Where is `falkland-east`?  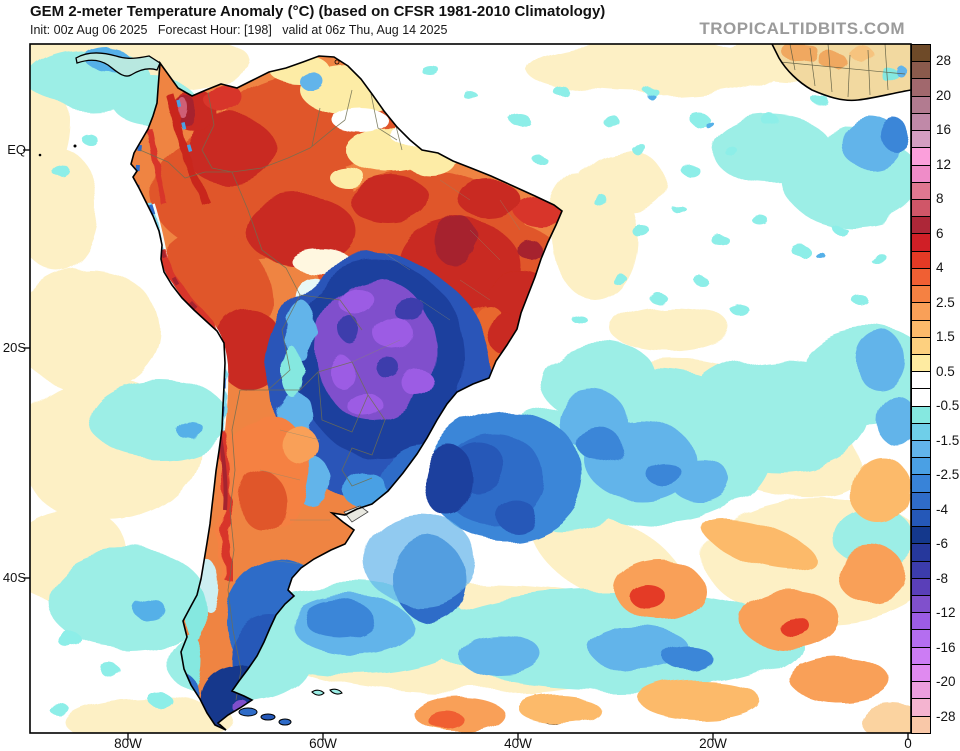 falkland-east is located at coordinates (336, 691).